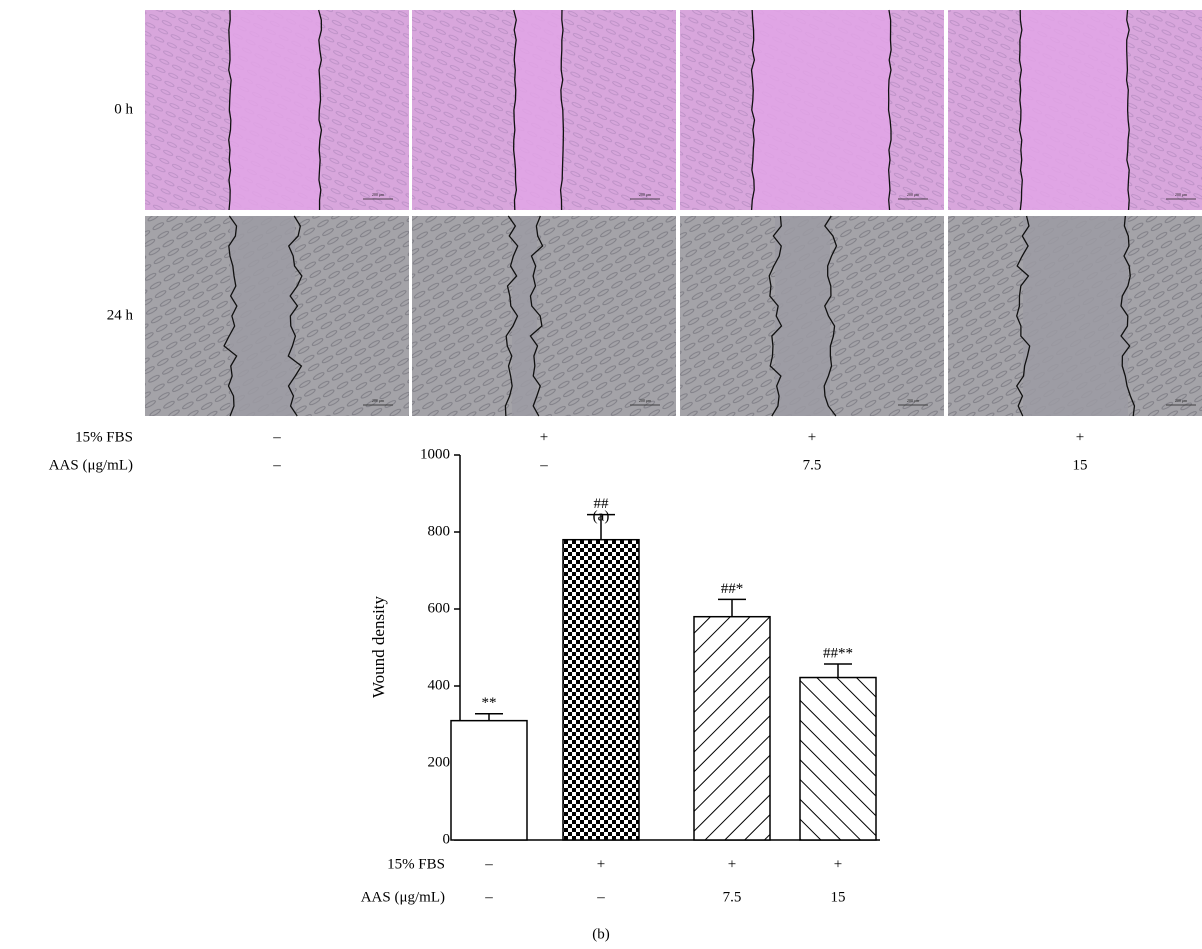 The width and height of the screenshot is (1202, 949). What do you see at coordinates (489, 703) in the screenshot?
I see `significance-label: **` at bounding box center [489, 703].